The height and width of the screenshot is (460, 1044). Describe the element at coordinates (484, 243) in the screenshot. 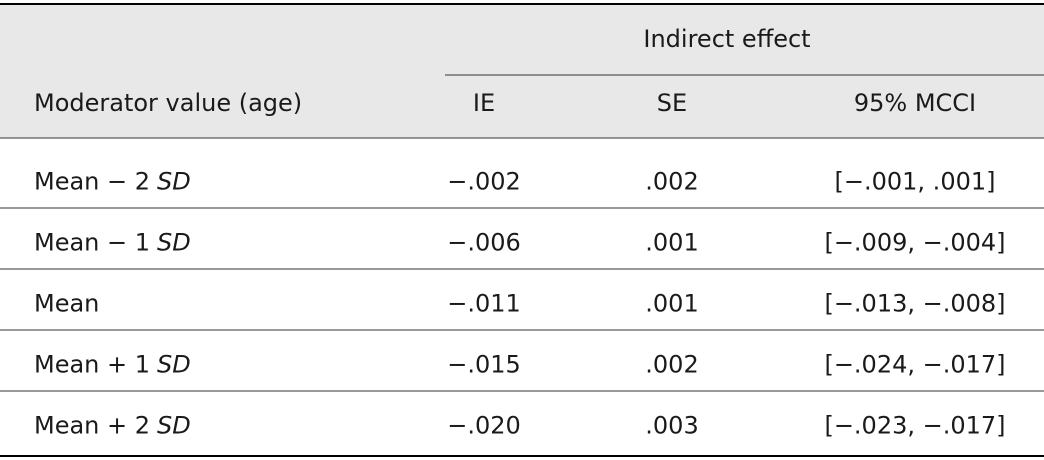

I see `cell: −.006` at that location.